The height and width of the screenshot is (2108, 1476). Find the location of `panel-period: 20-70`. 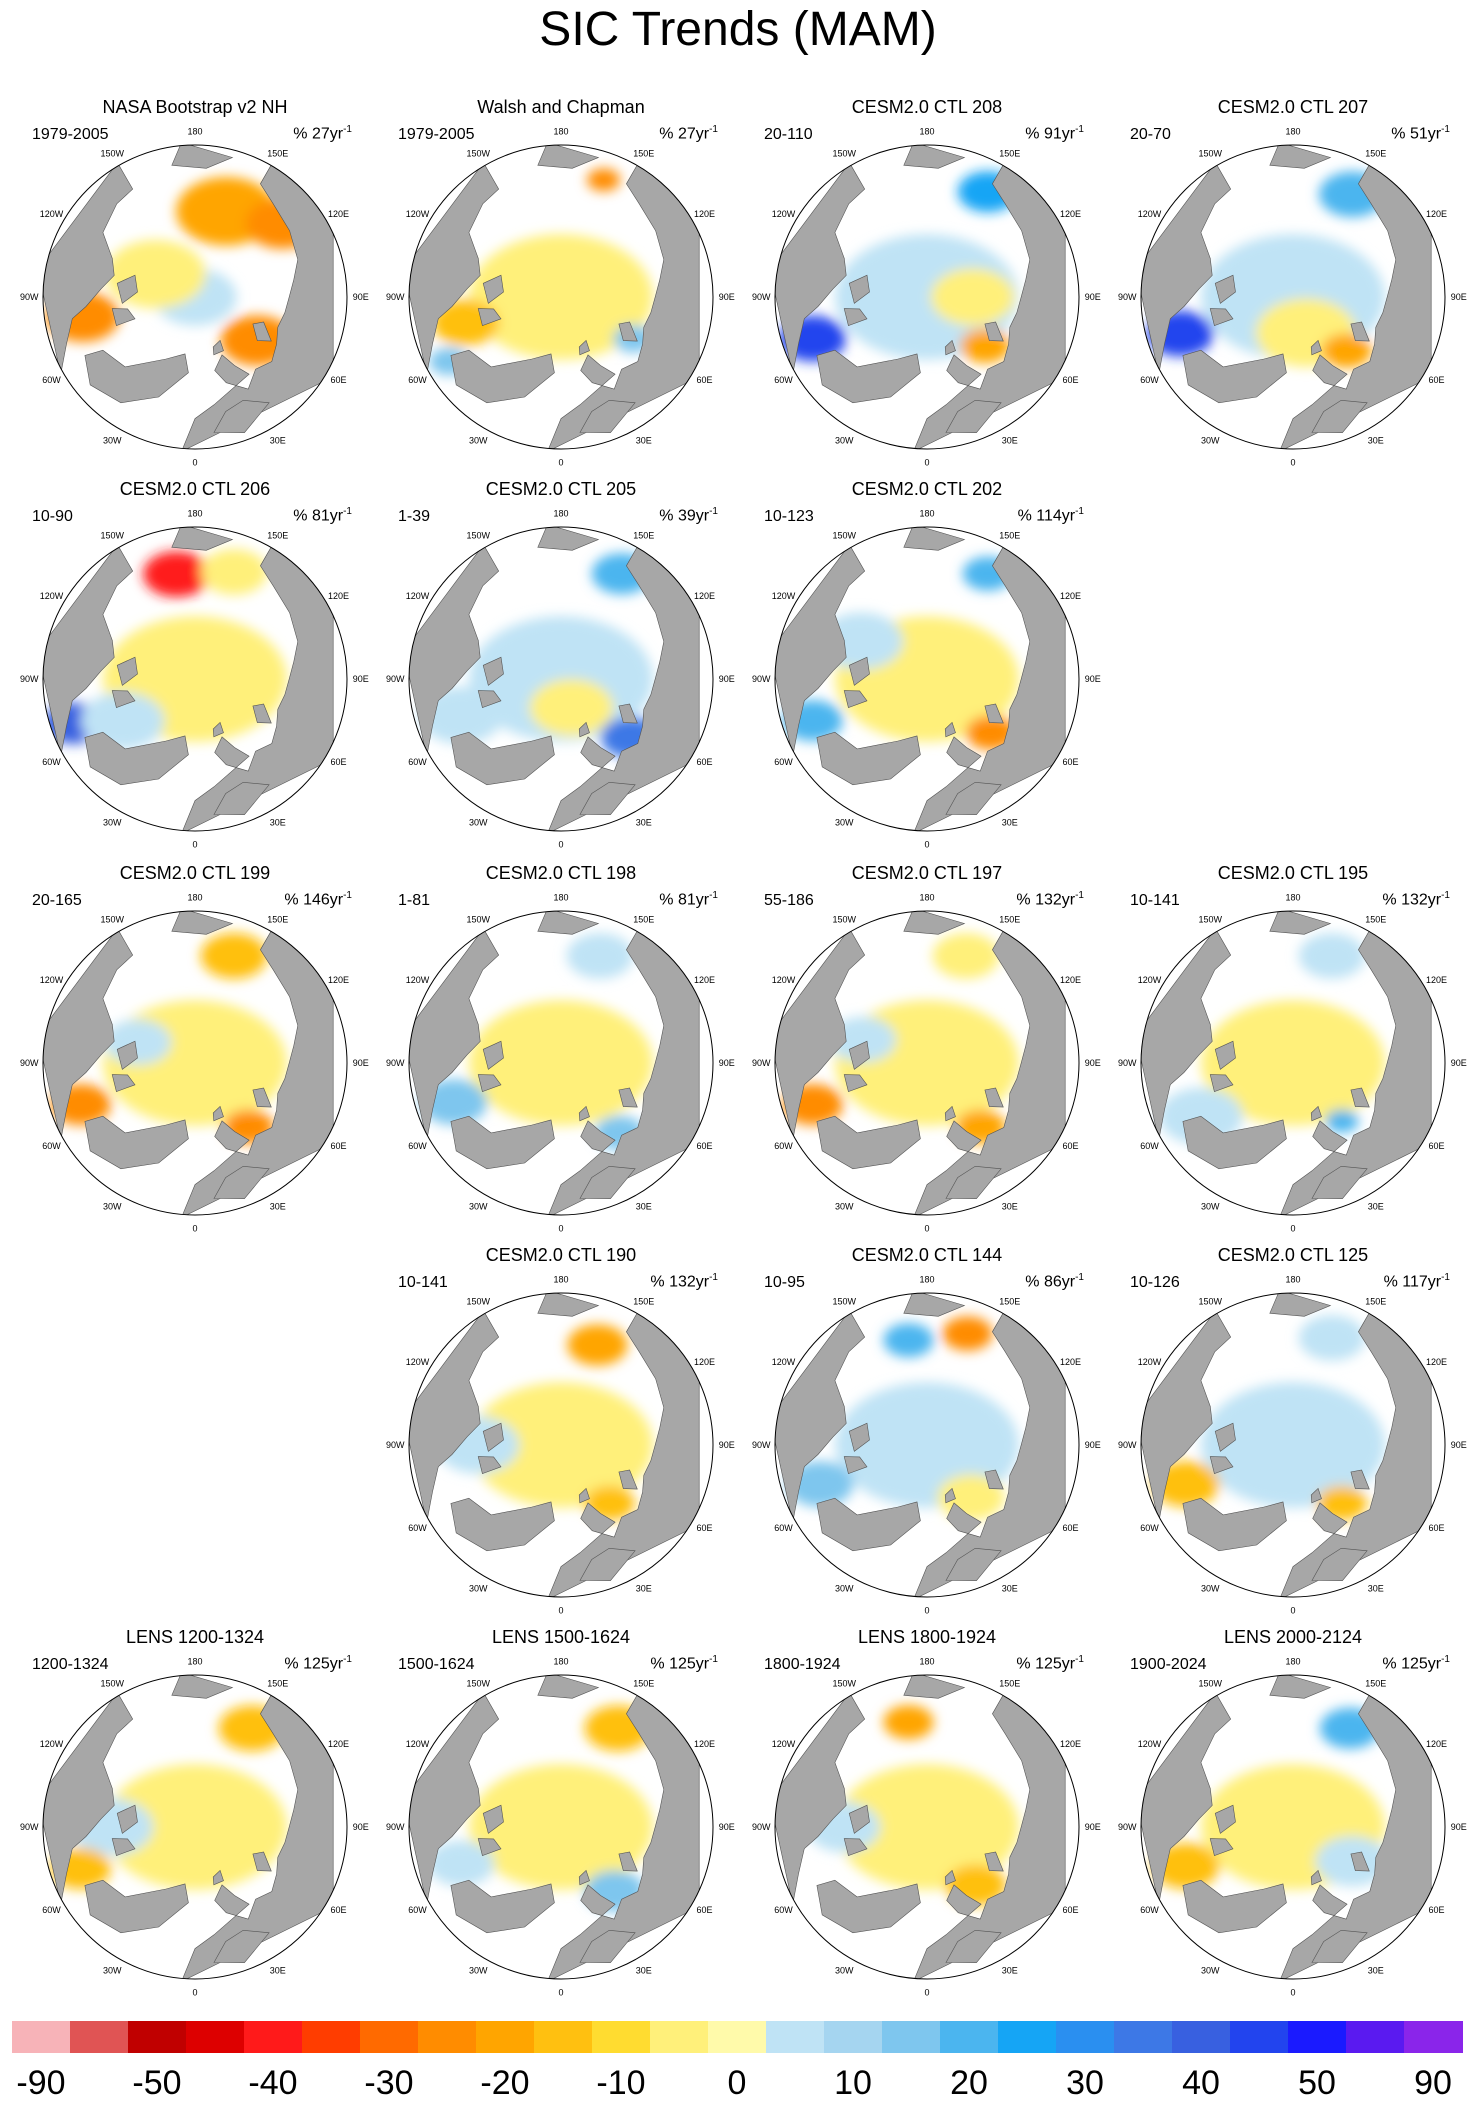

panel-period: 20-70 is located at coordinates (1150, 134).